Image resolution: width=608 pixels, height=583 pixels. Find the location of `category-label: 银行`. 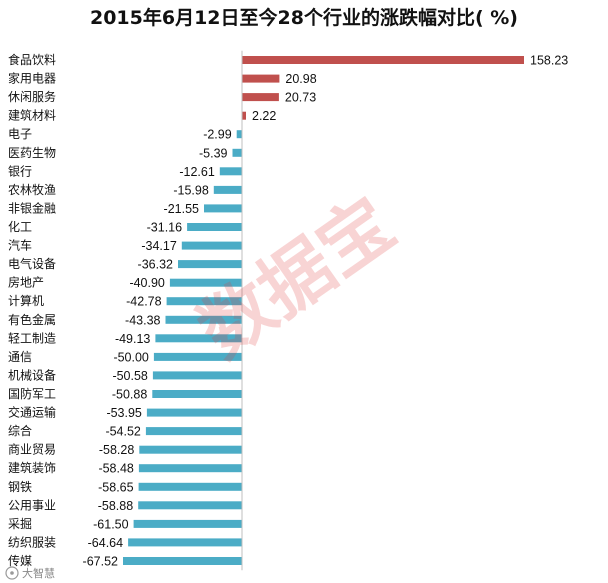

category-label: 银行 is located at coordinates (20, 171).